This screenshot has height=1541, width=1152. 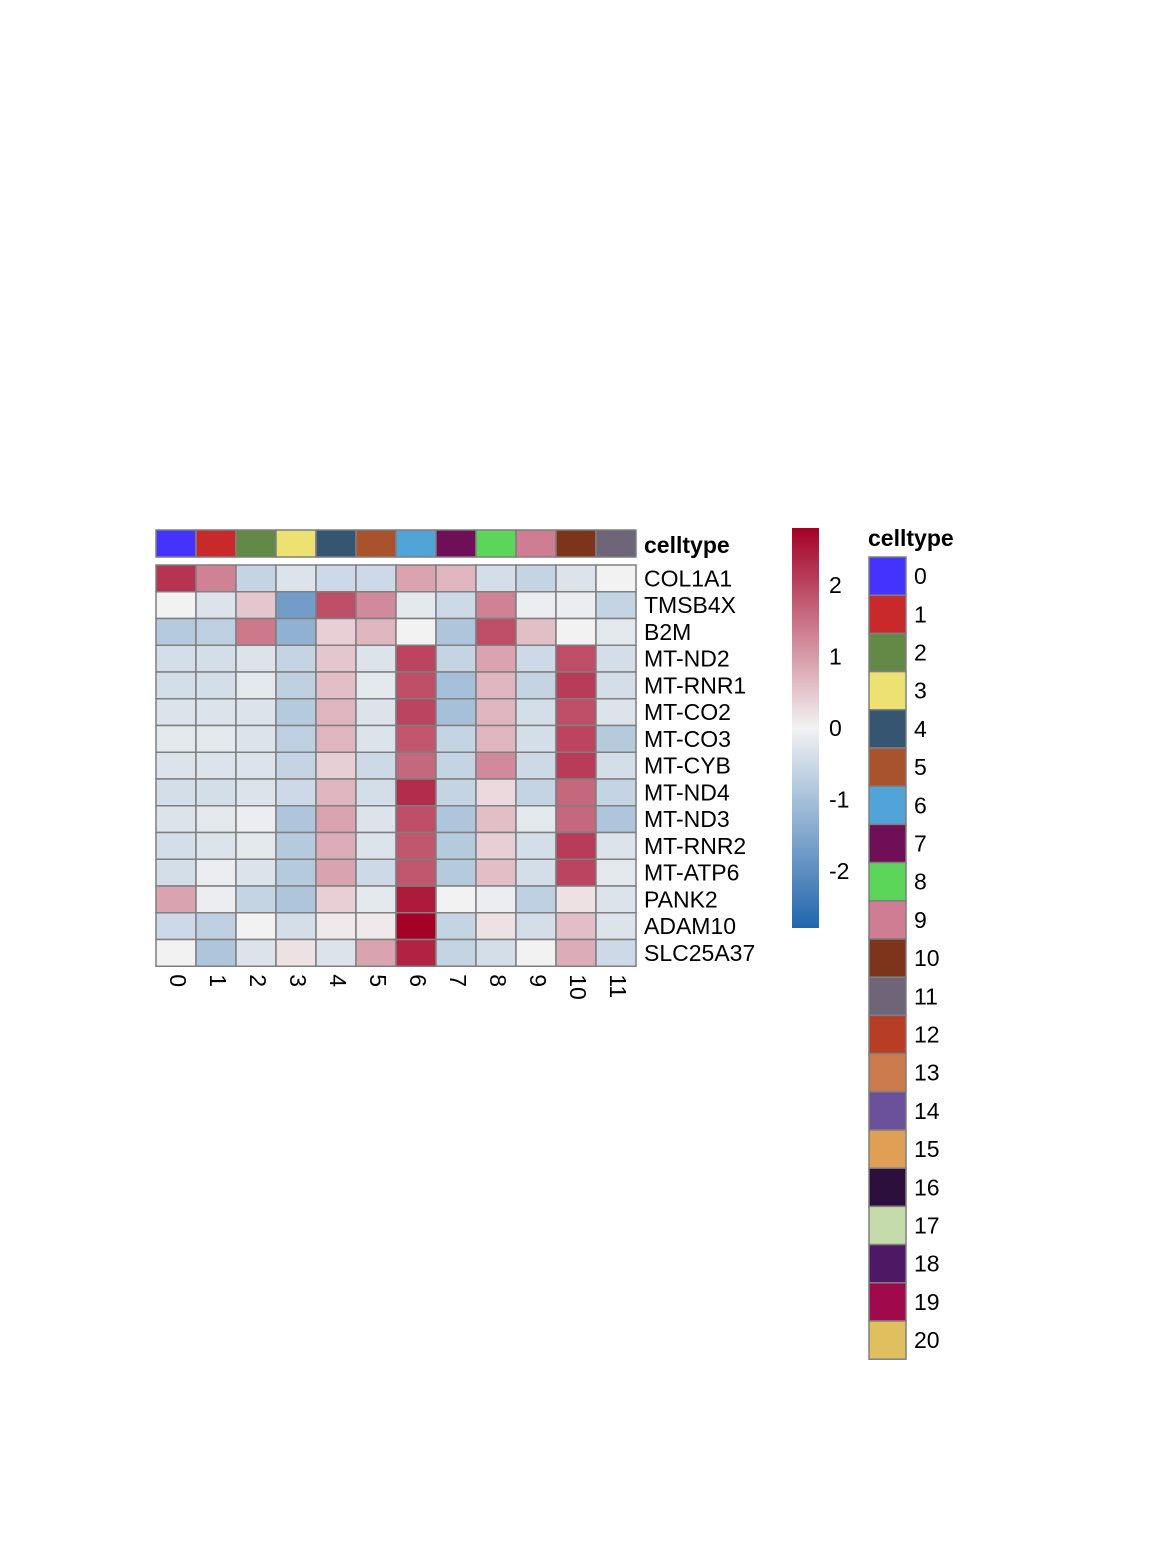 What do you see at coordinates (699, 953) in the screenshot?
I see `row-label: SLC25A37` at bounding box center [699, 953].